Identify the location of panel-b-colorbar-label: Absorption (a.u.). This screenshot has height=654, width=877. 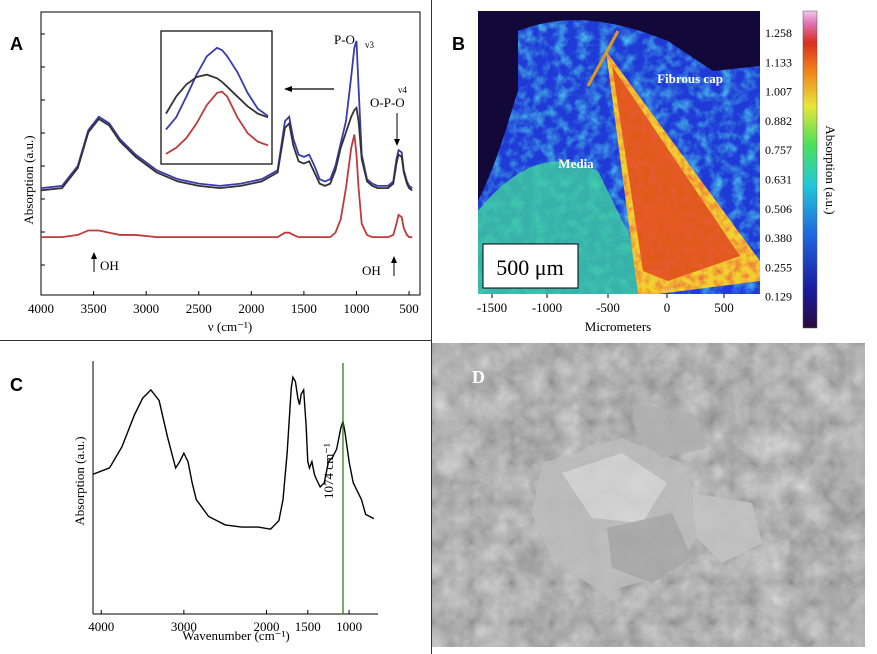
(830, 169).